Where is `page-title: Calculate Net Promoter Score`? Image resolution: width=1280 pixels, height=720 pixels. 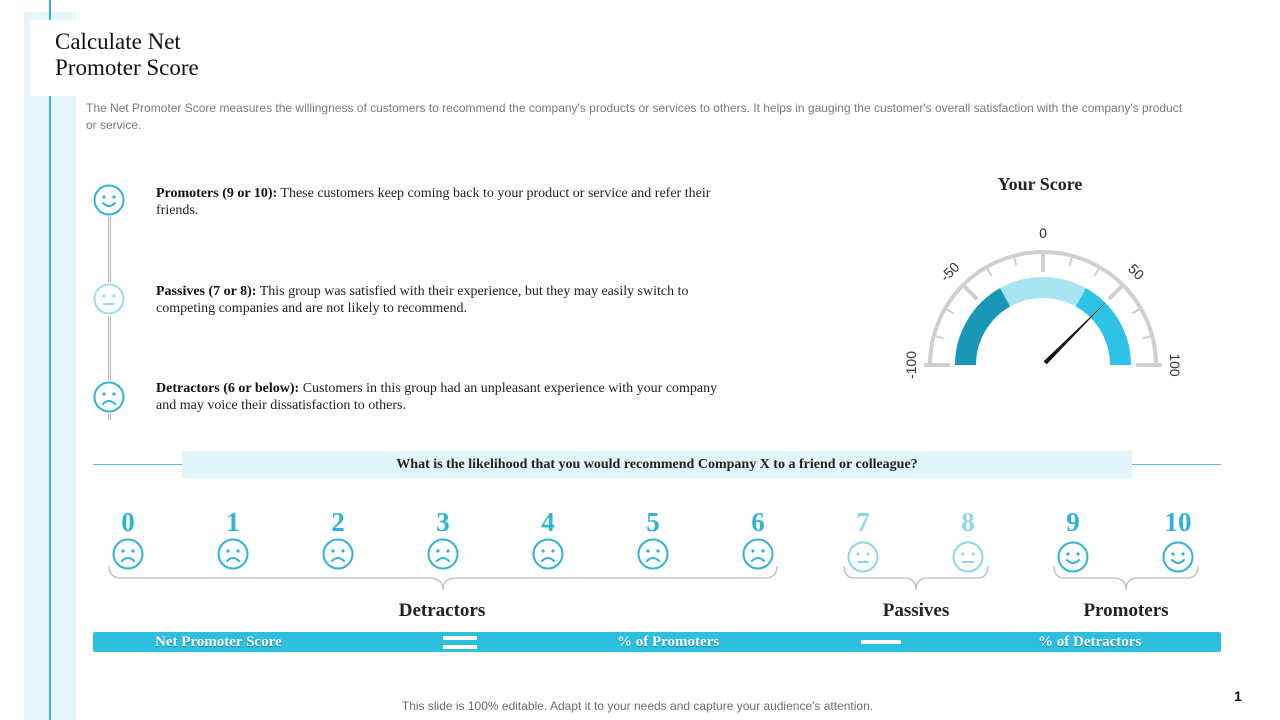
page-title: Calculate Net Promoter Score is located at coordinates (185, 55).